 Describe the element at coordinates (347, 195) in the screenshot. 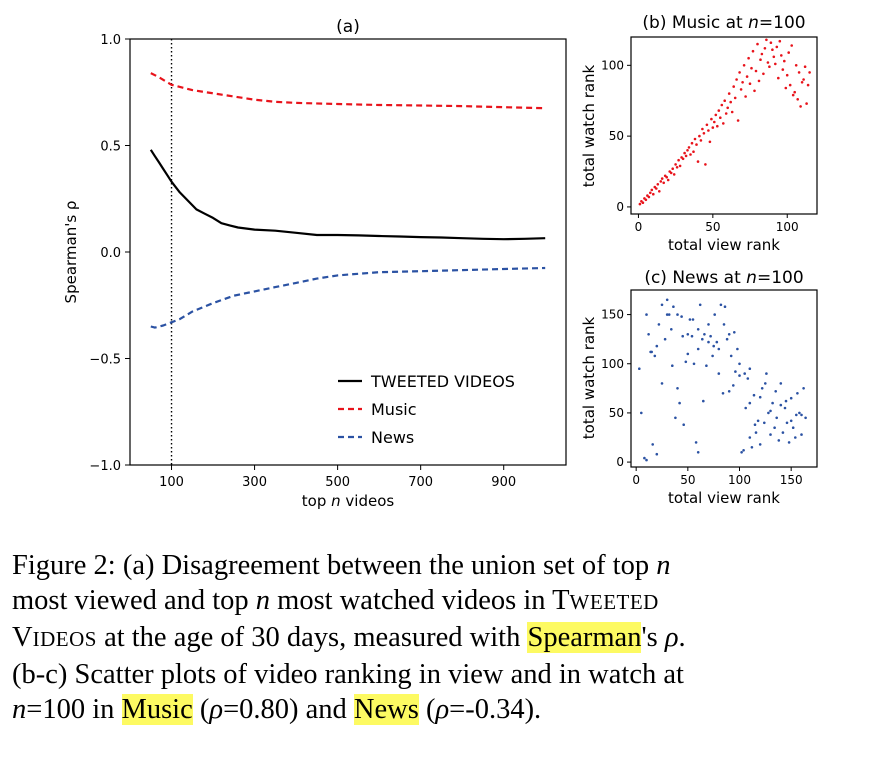

I see `series-line-tweeted` at that location.